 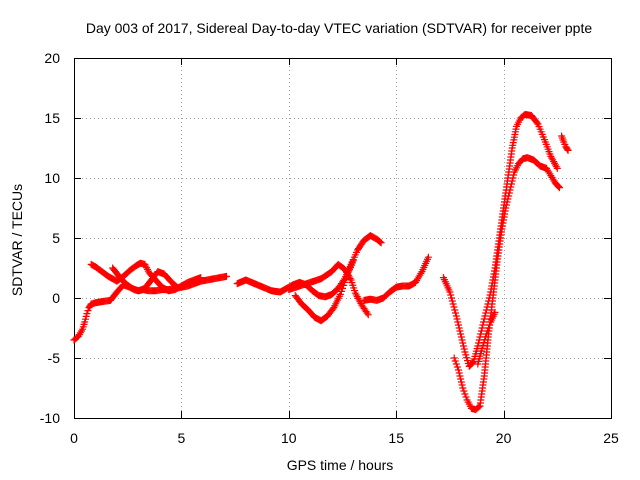 I want to click on x-tick-label: 20, so click(x=504, y=438).